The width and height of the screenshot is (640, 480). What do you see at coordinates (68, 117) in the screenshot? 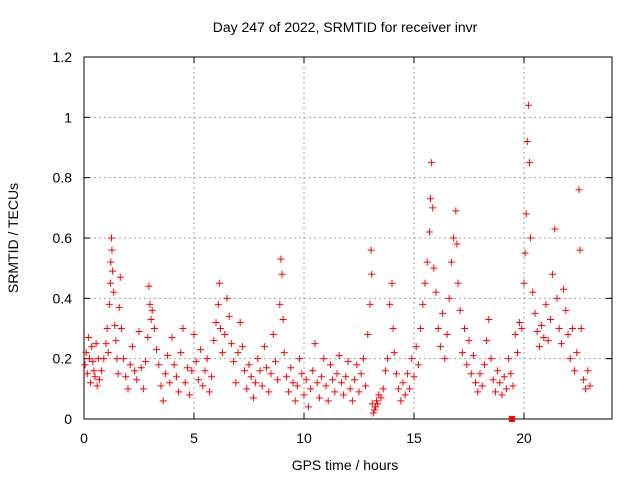
I see `y-tick-label: 1` at bounding box center [68, 117].